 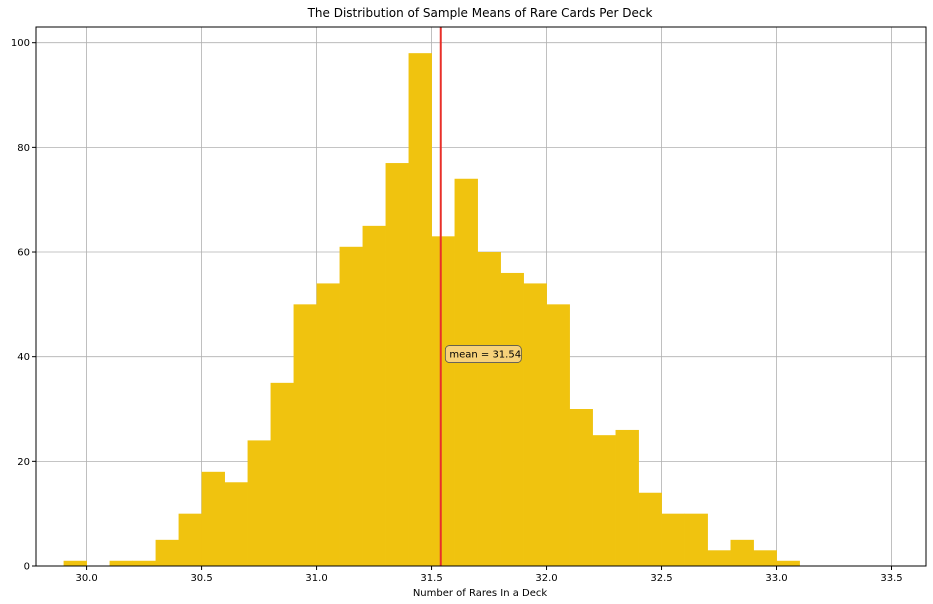 I want to click on y-axis-ticks: 0 20 40 60 80 100, so click(x=23, y=305).